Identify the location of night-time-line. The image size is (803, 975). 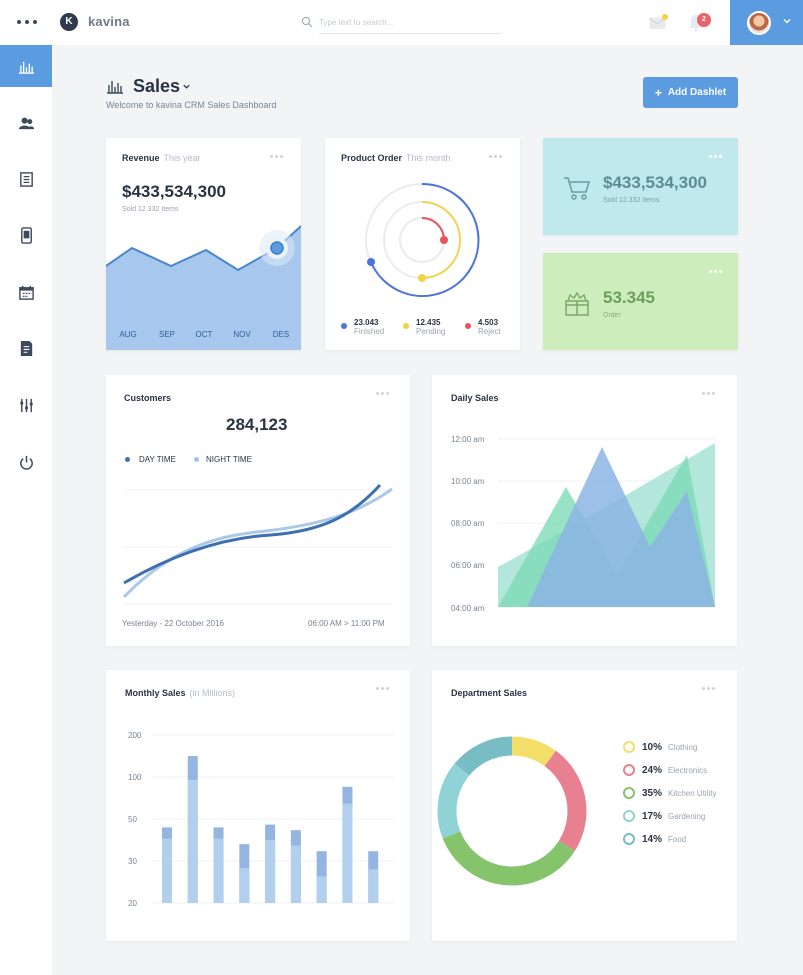
(257, 543).